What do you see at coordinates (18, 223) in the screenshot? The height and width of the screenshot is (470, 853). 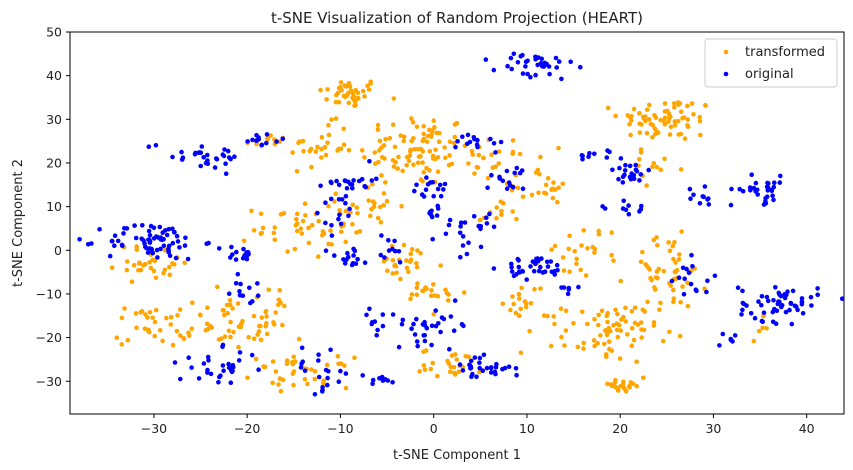 I see `y-axis-label: t-SNE Component 2` at bounding box center [18, 223].